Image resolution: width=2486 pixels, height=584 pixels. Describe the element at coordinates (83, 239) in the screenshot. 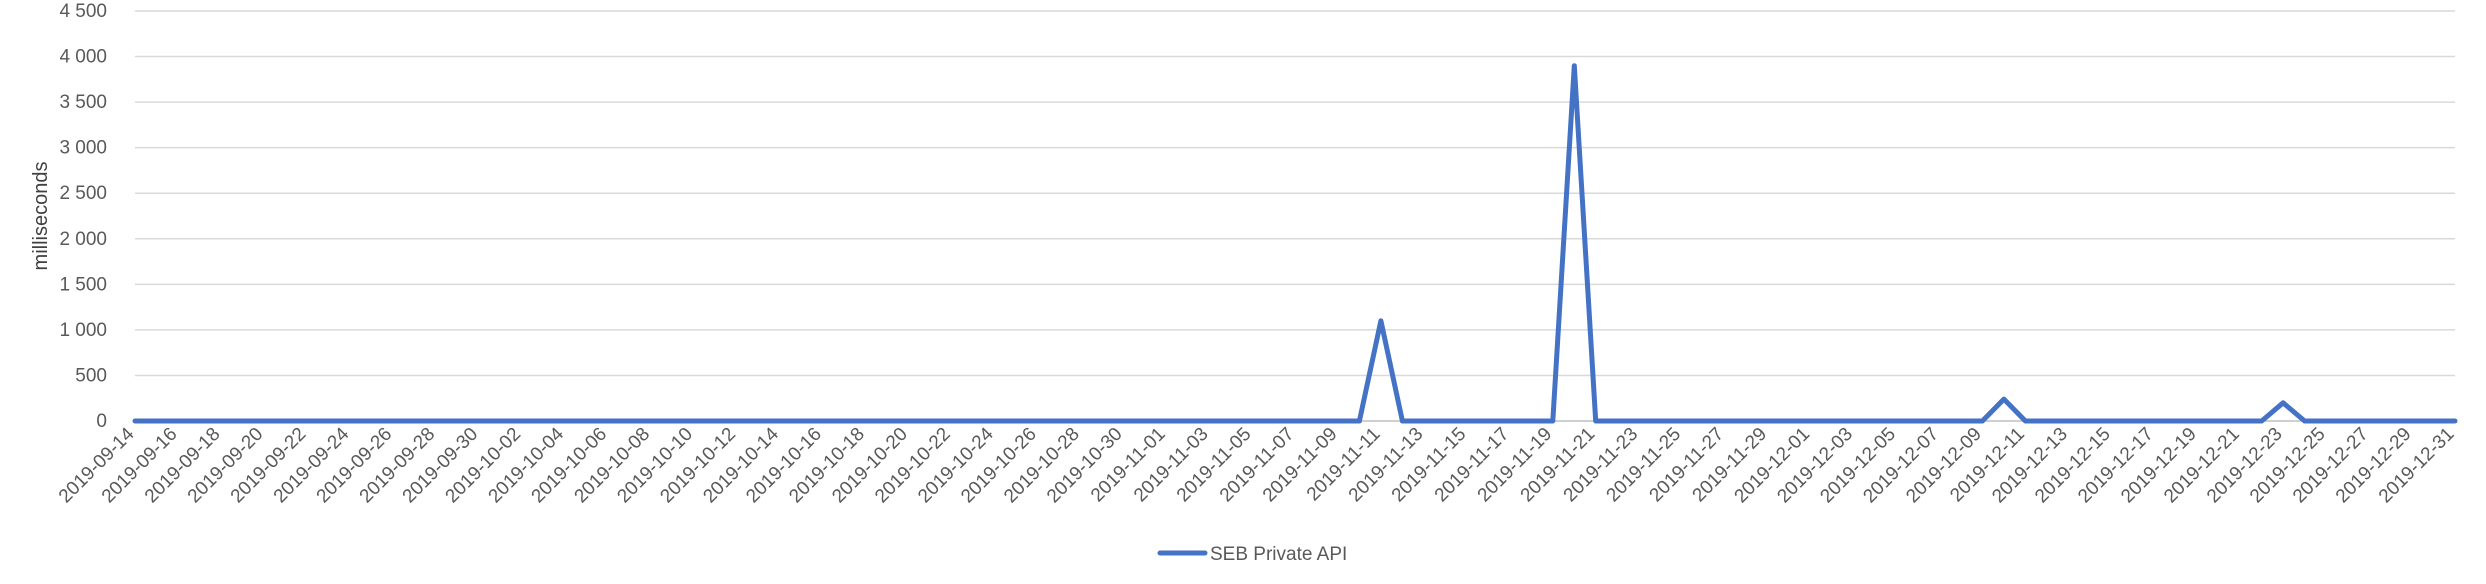

I see `y-tick-label: 2 000` at that location.